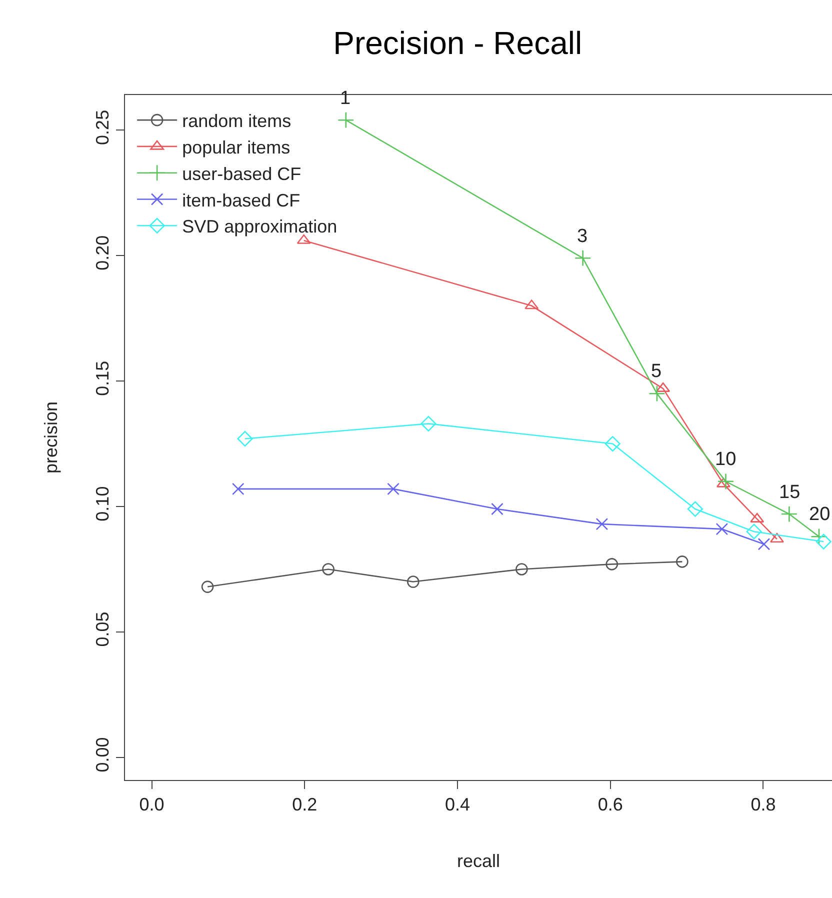 This screenshot has height=898, width=832. Describe the element at coordinates (102, 754) in the screenshot. I see `y-tick-label: 0.00` at that location.